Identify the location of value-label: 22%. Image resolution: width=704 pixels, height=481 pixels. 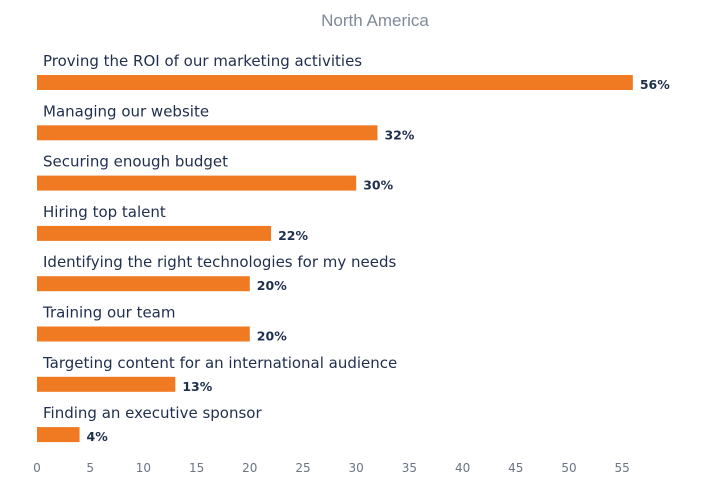
(293, 235).